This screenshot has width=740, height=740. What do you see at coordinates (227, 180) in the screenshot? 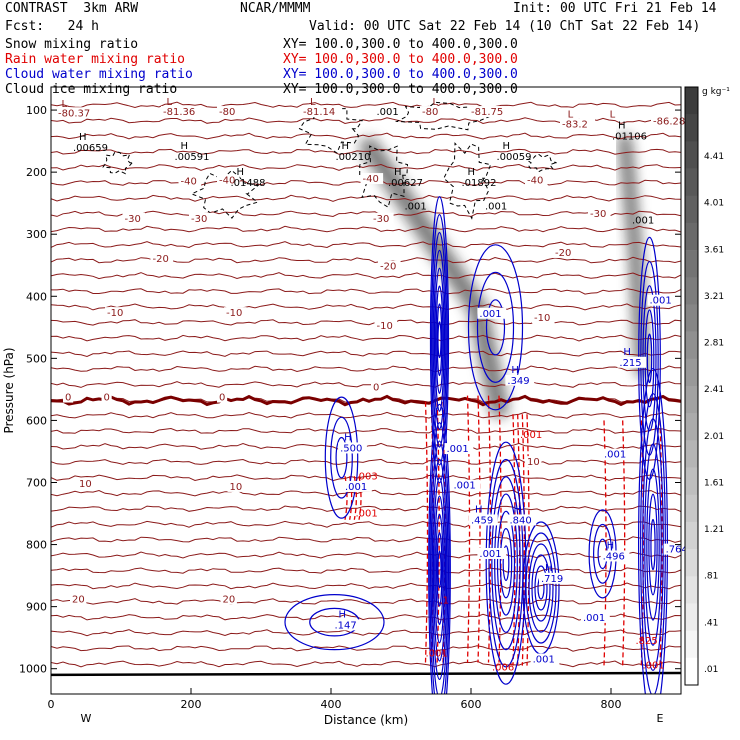
I see `isotherm-label: -40` at bounding box center [227, 180].